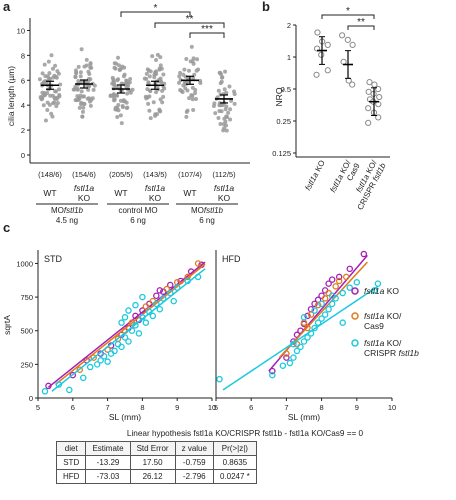 The height and width of the screenshot is (500, 456). I want to click on table-row: STD -13.29 17.50 -0.759 0.8635, so click(156, 462).